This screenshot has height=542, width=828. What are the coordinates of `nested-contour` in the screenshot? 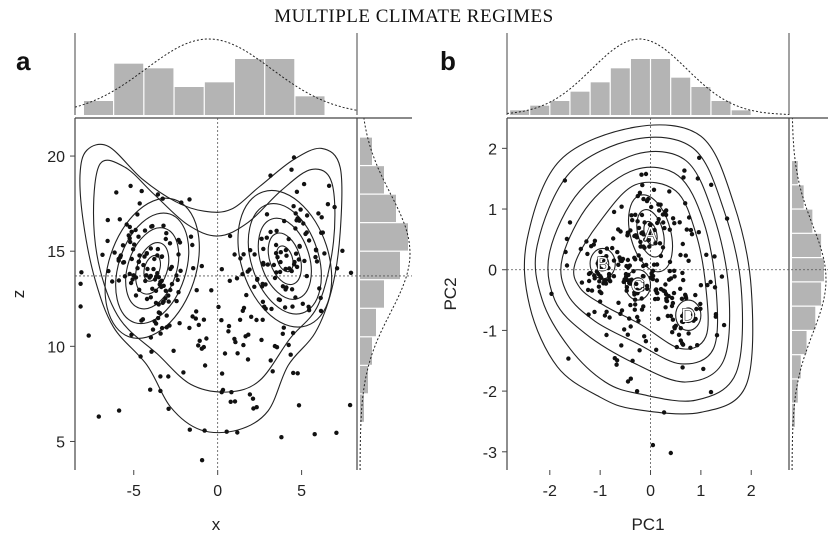 It's located at (639, 269).